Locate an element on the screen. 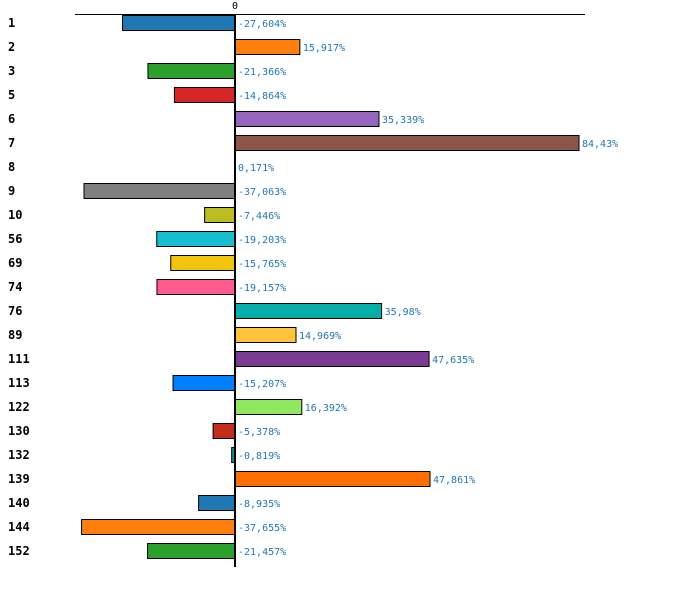  category-label: 113 is located at coordinates (19, 383).